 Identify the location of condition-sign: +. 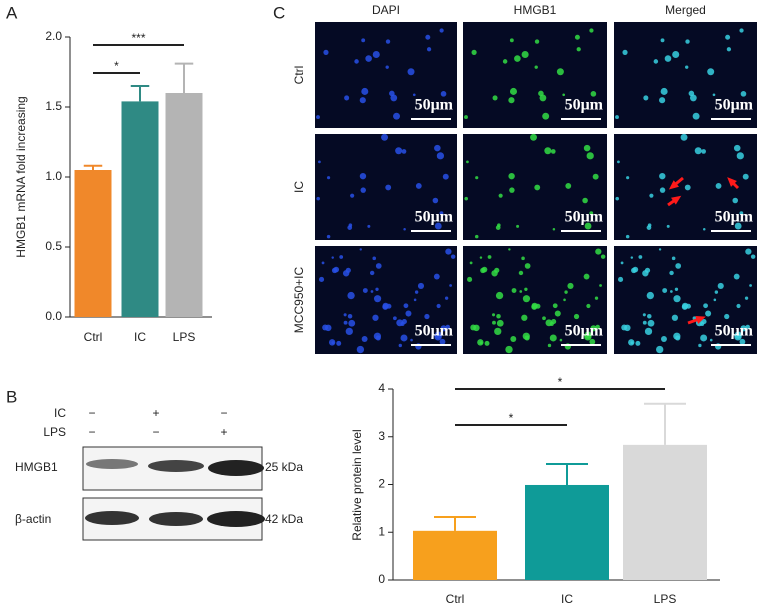
(223, 432).